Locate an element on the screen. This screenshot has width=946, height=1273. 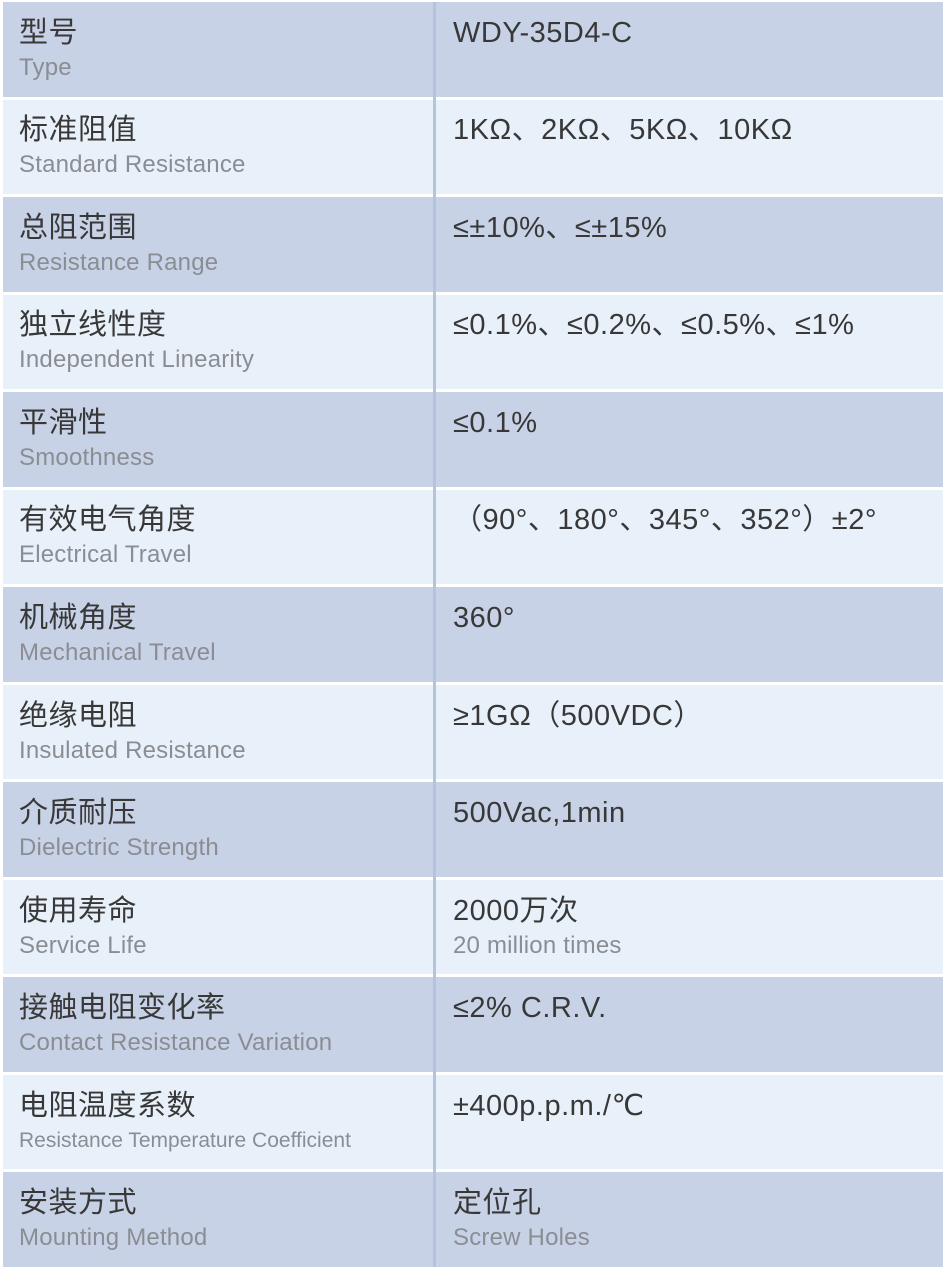
param-name-zh: 标准阻值 is located at coordinates (78, 130).